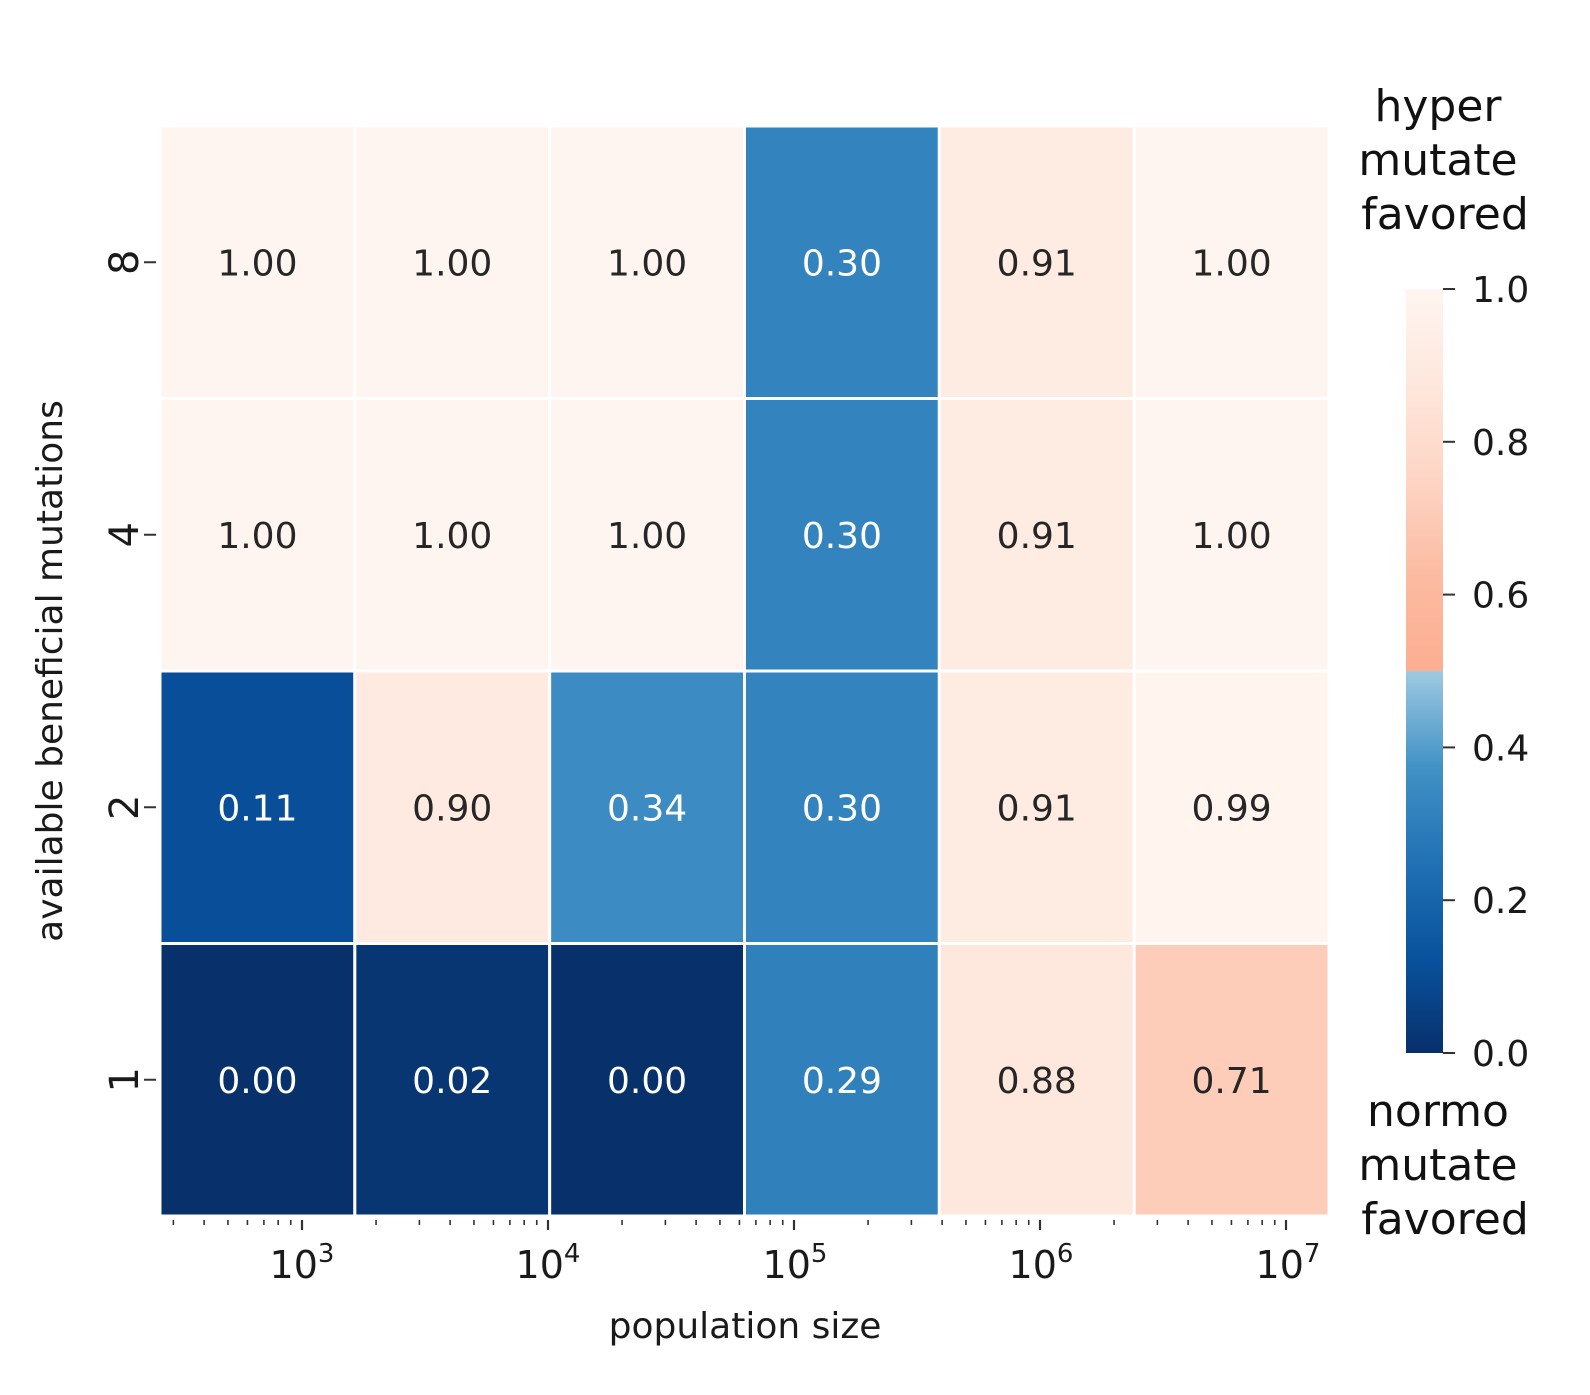 This screenshot has width=1590, height=1395. Describe the element at coordinates (125, 807) in the screenshot. I see `y-tick-label: 2` at that location.